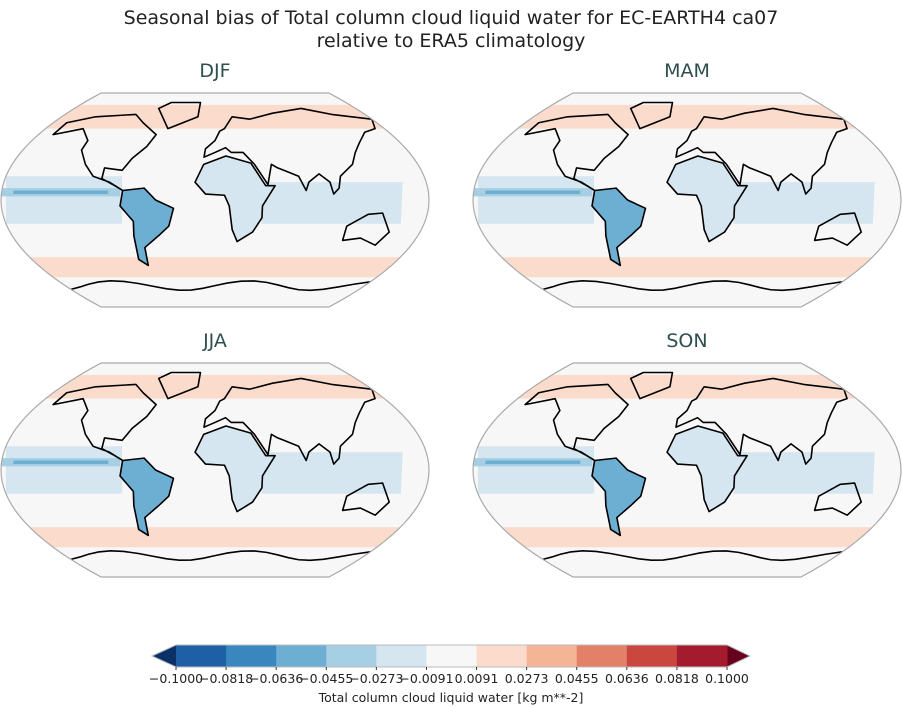  I want to click on colorbar-tick-label: −0.1000, so click(176, 678).